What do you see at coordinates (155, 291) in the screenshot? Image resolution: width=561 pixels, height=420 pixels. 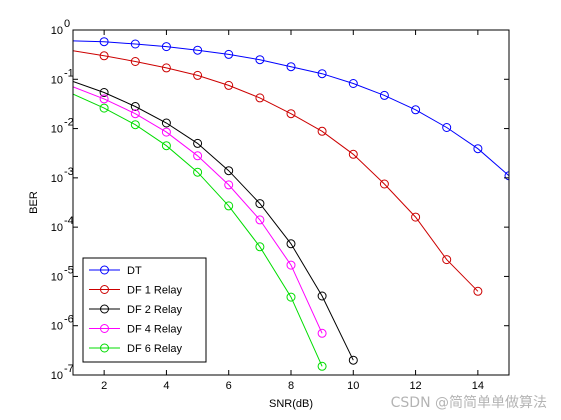 I see `legend-label: DF 1 Relay` at bounding box center [155, 291].